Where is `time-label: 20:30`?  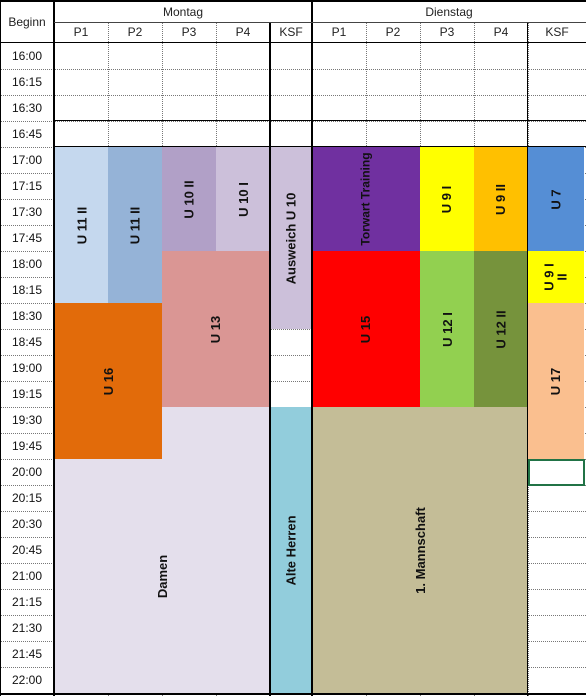 time-label: 20:30 is located at coordinates (27, 524).